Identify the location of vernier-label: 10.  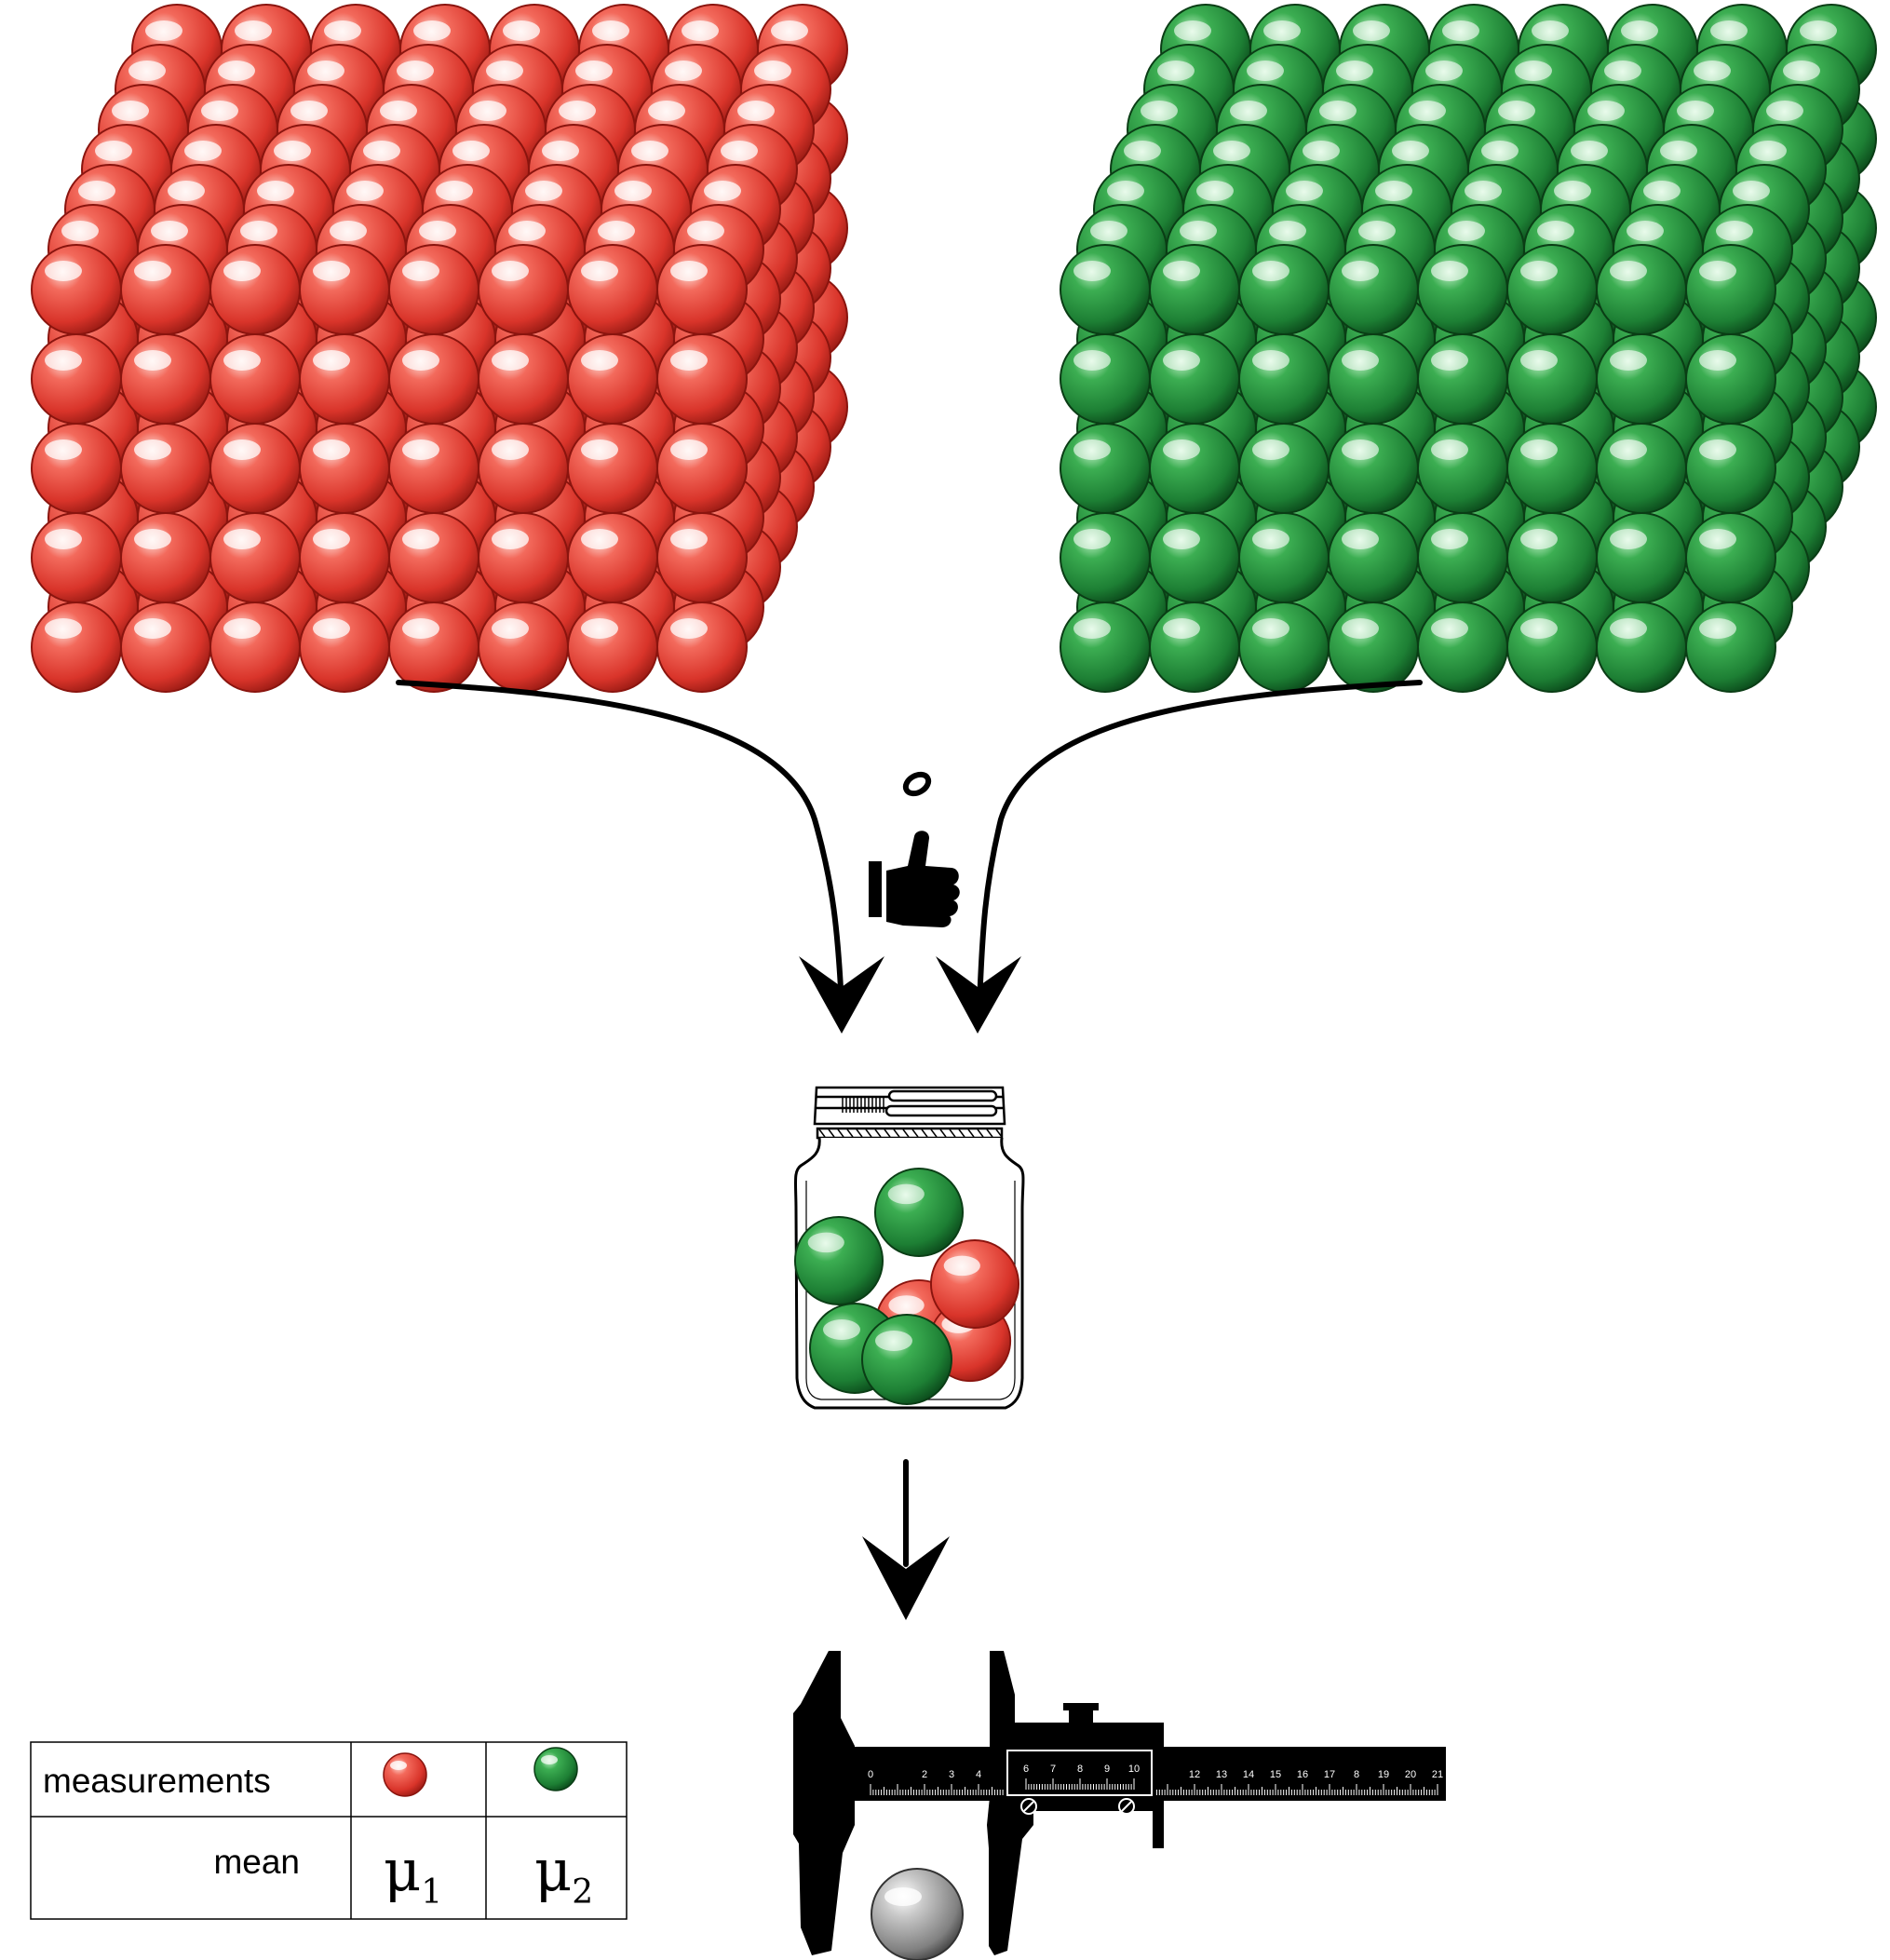
(1134, 1769).